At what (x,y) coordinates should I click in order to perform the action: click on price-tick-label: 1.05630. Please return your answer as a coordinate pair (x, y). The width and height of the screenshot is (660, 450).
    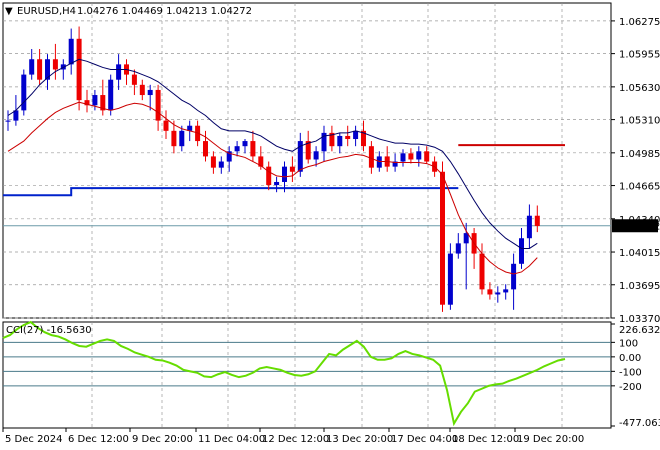
    Looking at the image, I should click on (639, 88).